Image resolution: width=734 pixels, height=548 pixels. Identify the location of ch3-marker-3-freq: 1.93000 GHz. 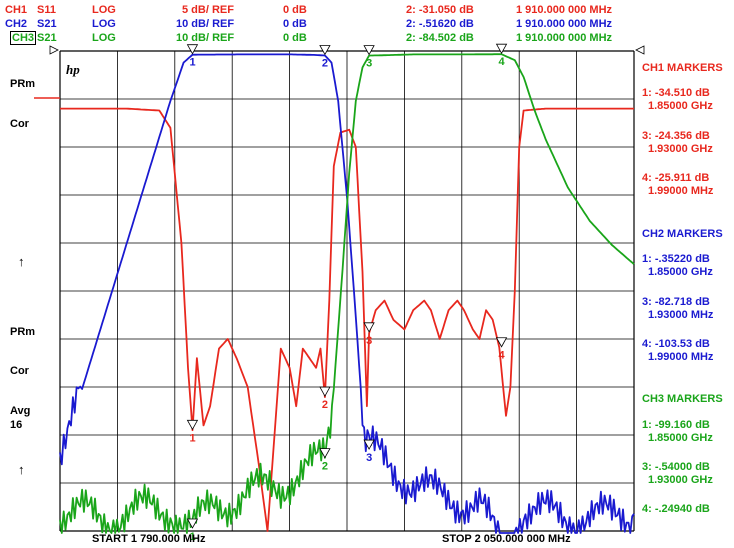
(680, 480).